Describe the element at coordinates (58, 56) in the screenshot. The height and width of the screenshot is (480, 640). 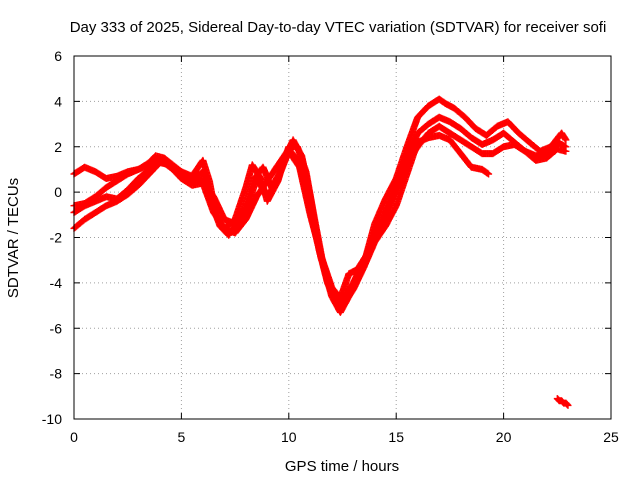
I see `y-tick-label: 6` at that location.